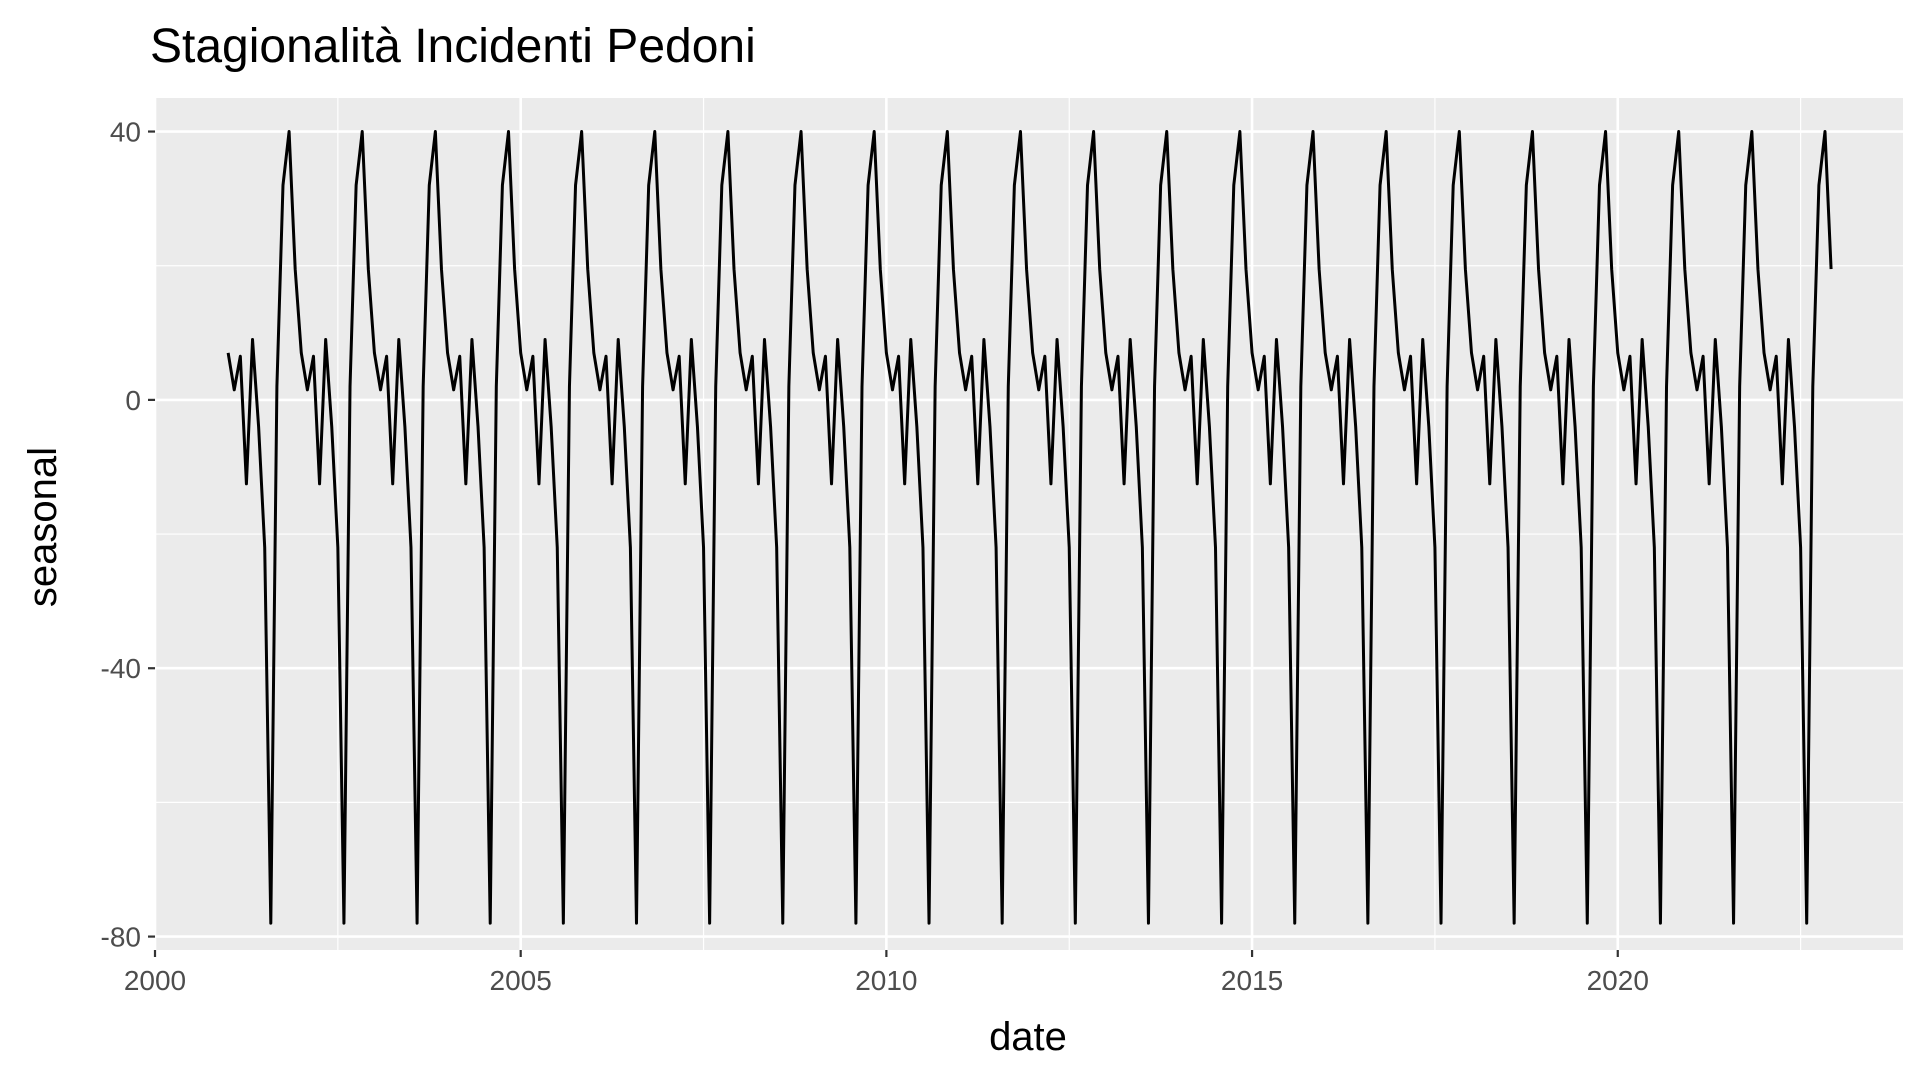 The image size is (1920, 1080). I want to click on y-tick-label: 40, so click(125, 132).